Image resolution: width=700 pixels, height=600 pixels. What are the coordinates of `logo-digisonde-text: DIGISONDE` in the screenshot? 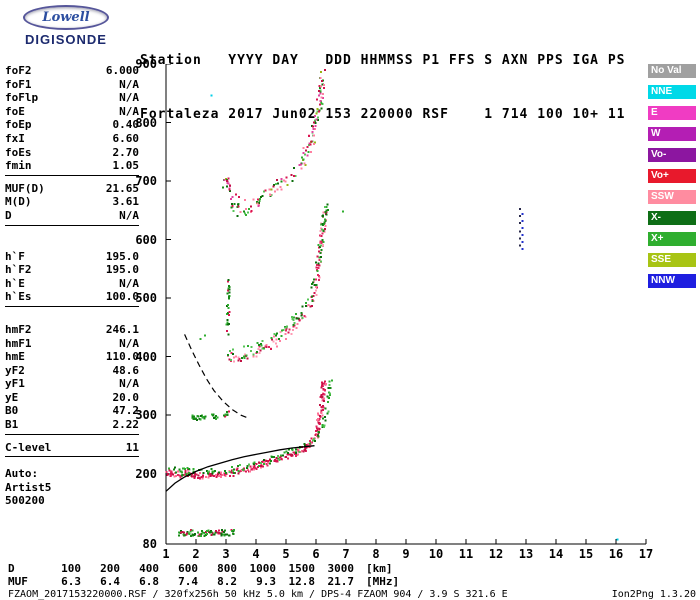 It's located at (66, 39).